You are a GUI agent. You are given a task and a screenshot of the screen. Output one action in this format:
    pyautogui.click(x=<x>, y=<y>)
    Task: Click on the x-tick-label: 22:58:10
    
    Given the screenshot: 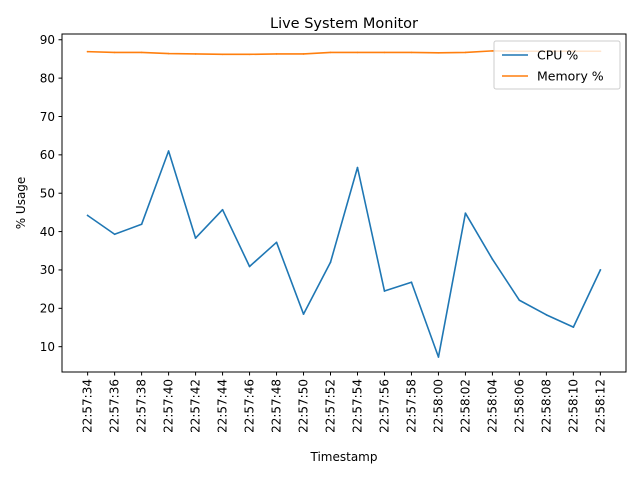 What is the action you would take?
    pyautogui.click(x=573, y=406)
    